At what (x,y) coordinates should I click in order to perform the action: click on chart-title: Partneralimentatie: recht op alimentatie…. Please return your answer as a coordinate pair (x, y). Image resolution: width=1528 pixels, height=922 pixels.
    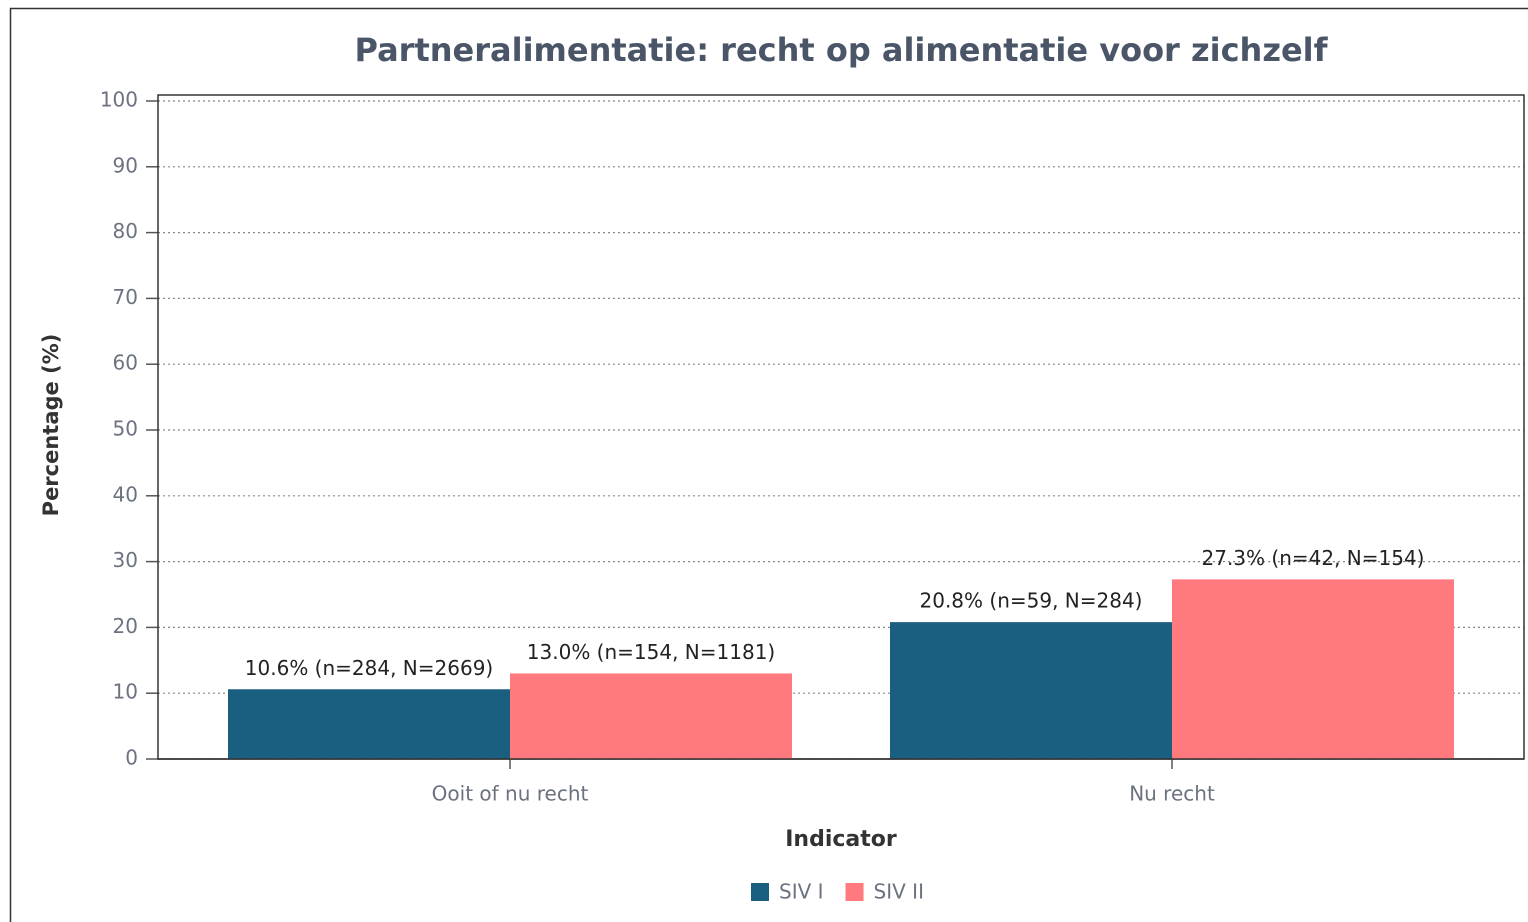
    Looking at the image, I should click on (841, 50).